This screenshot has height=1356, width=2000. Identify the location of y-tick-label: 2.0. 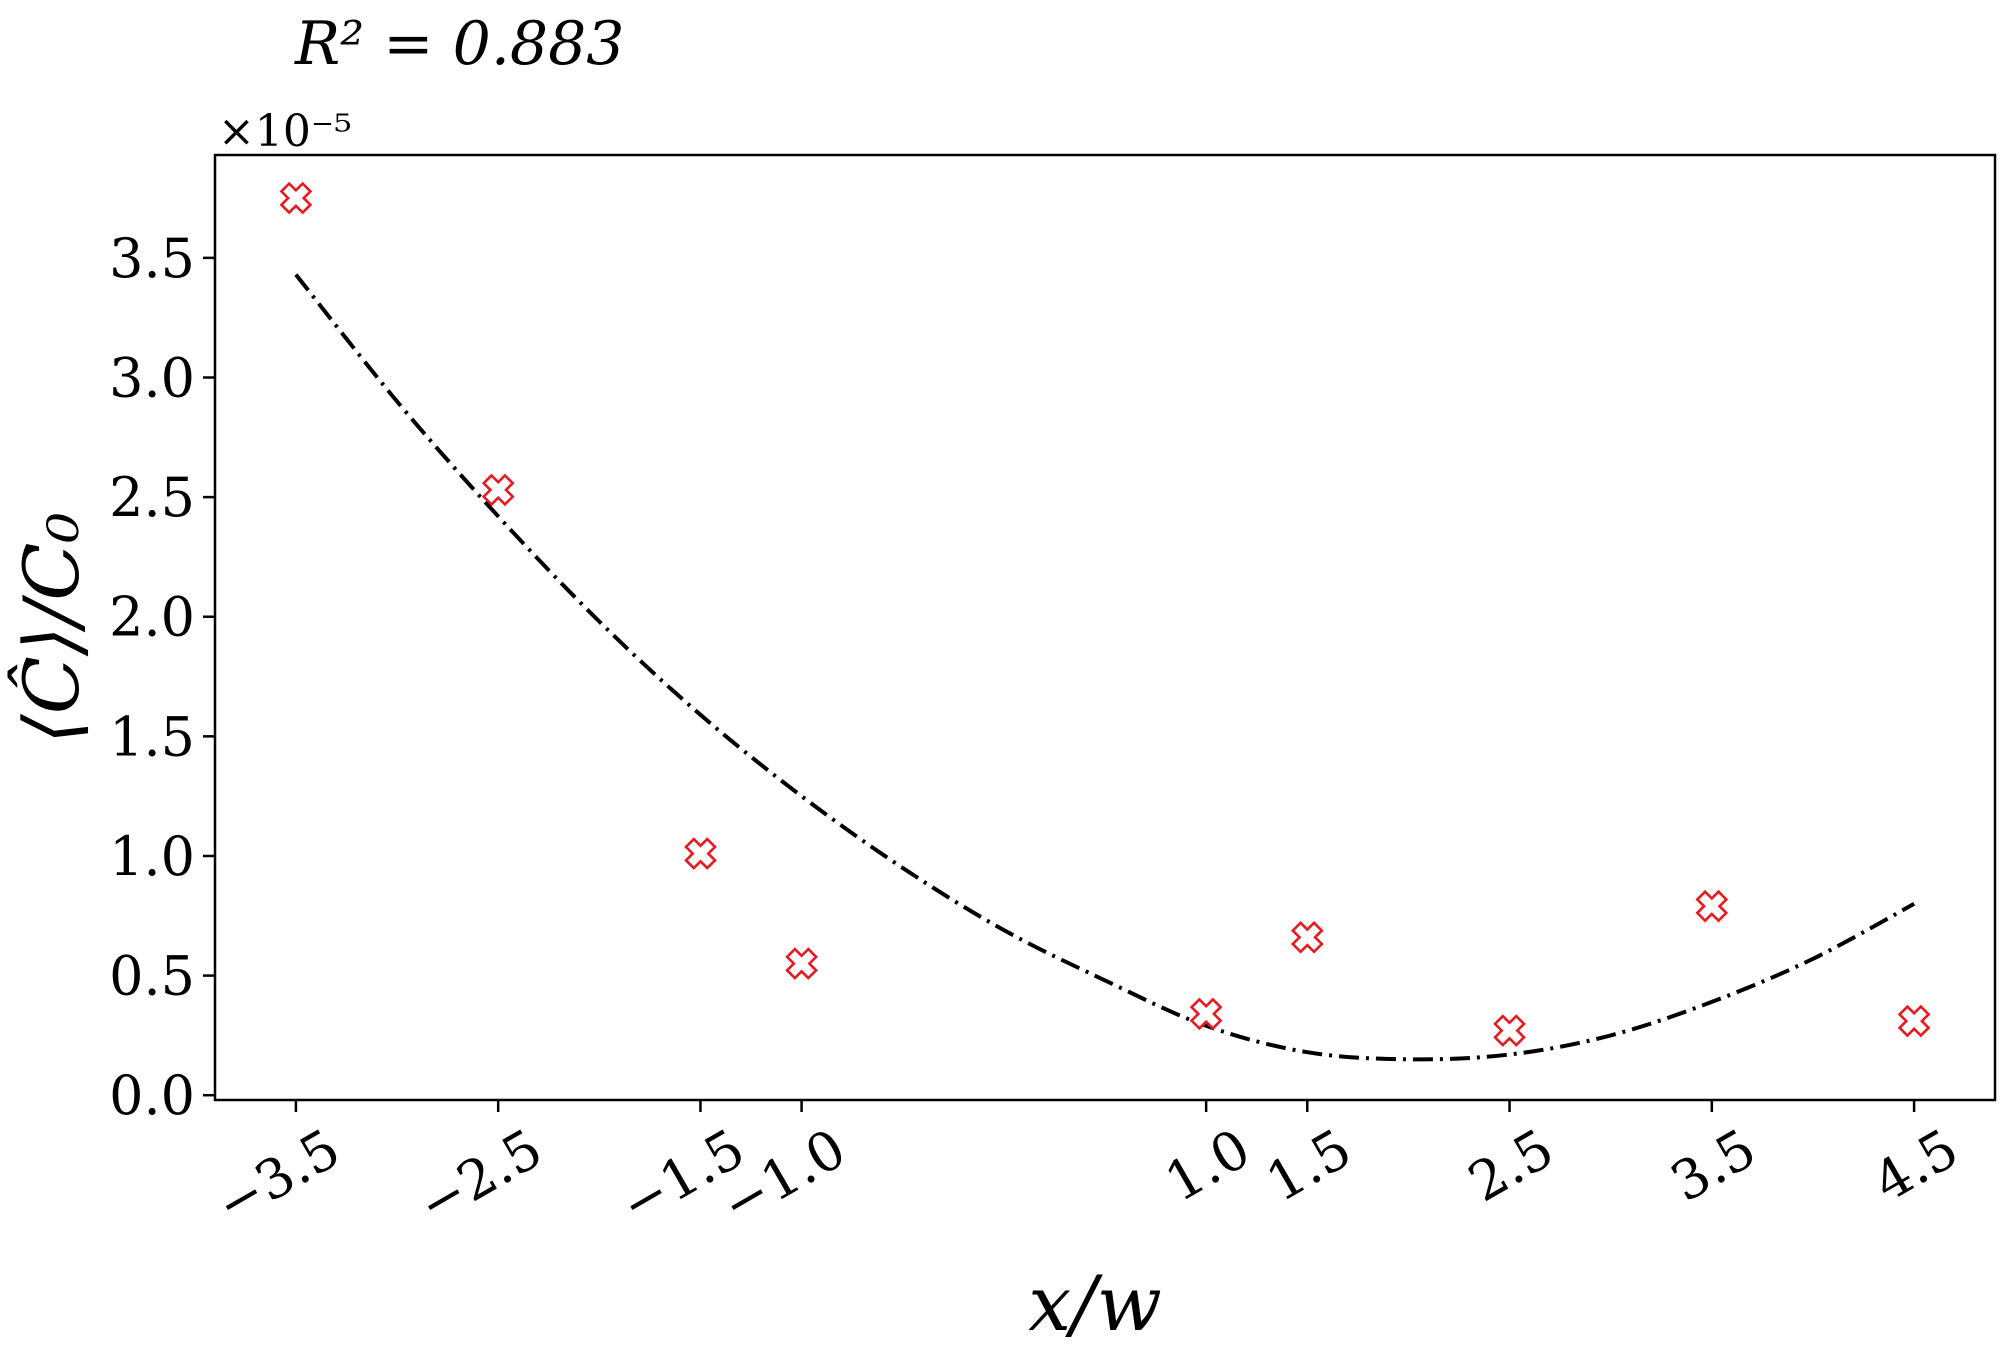
(152, 617).